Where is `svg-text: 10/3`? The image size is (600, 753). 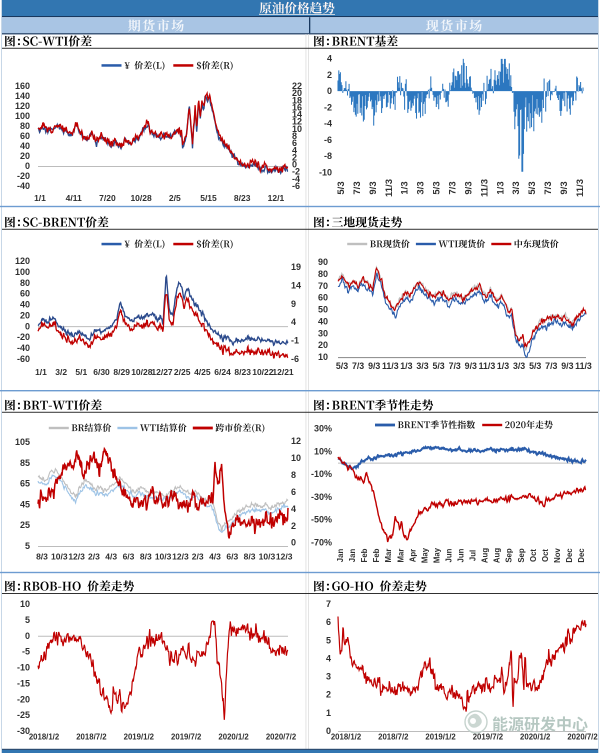 svg-text: 10/3 is located at coordinates (267, 557).